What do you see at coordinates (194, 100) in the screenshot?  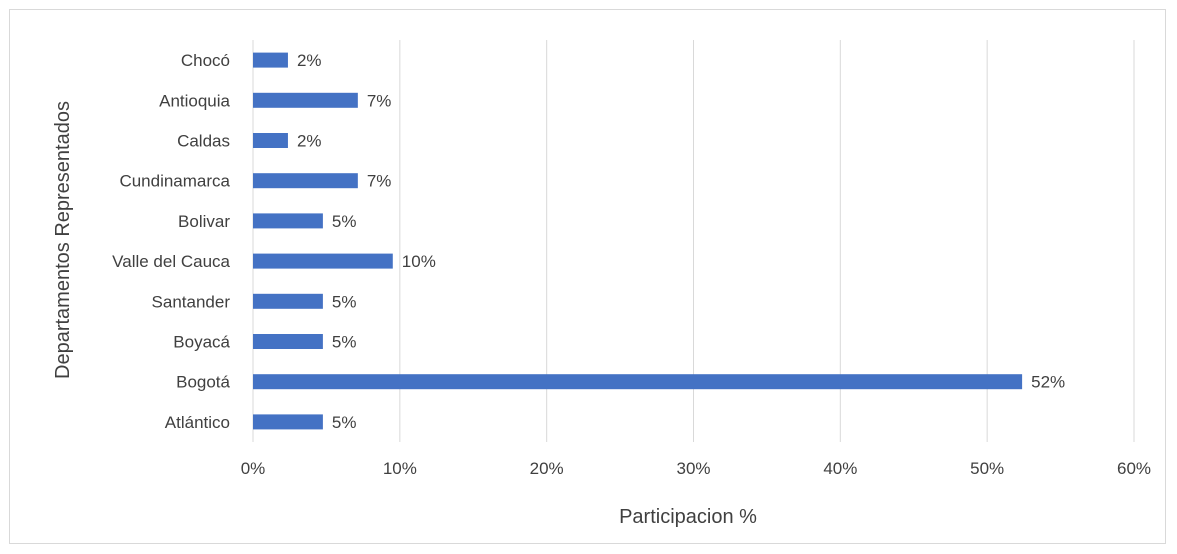 I see `category-label: Antioquia` at bounding box center [194, 100].